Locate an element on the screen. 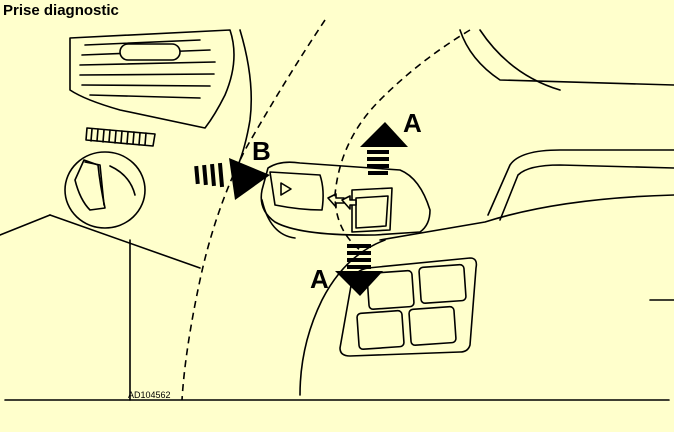 The width and height of the screenshot is (674, 432). reference-code: AD104562 is located at coordinates (149, 395).